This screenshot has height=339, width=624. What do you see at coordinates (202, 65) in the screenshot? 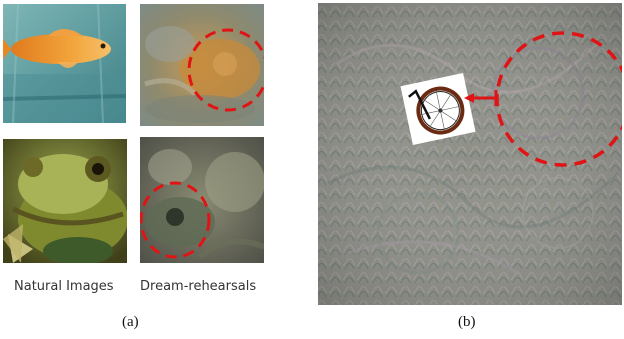
I see `goldfish-dream-rehearsal-image` at bounding box center [202, 65].